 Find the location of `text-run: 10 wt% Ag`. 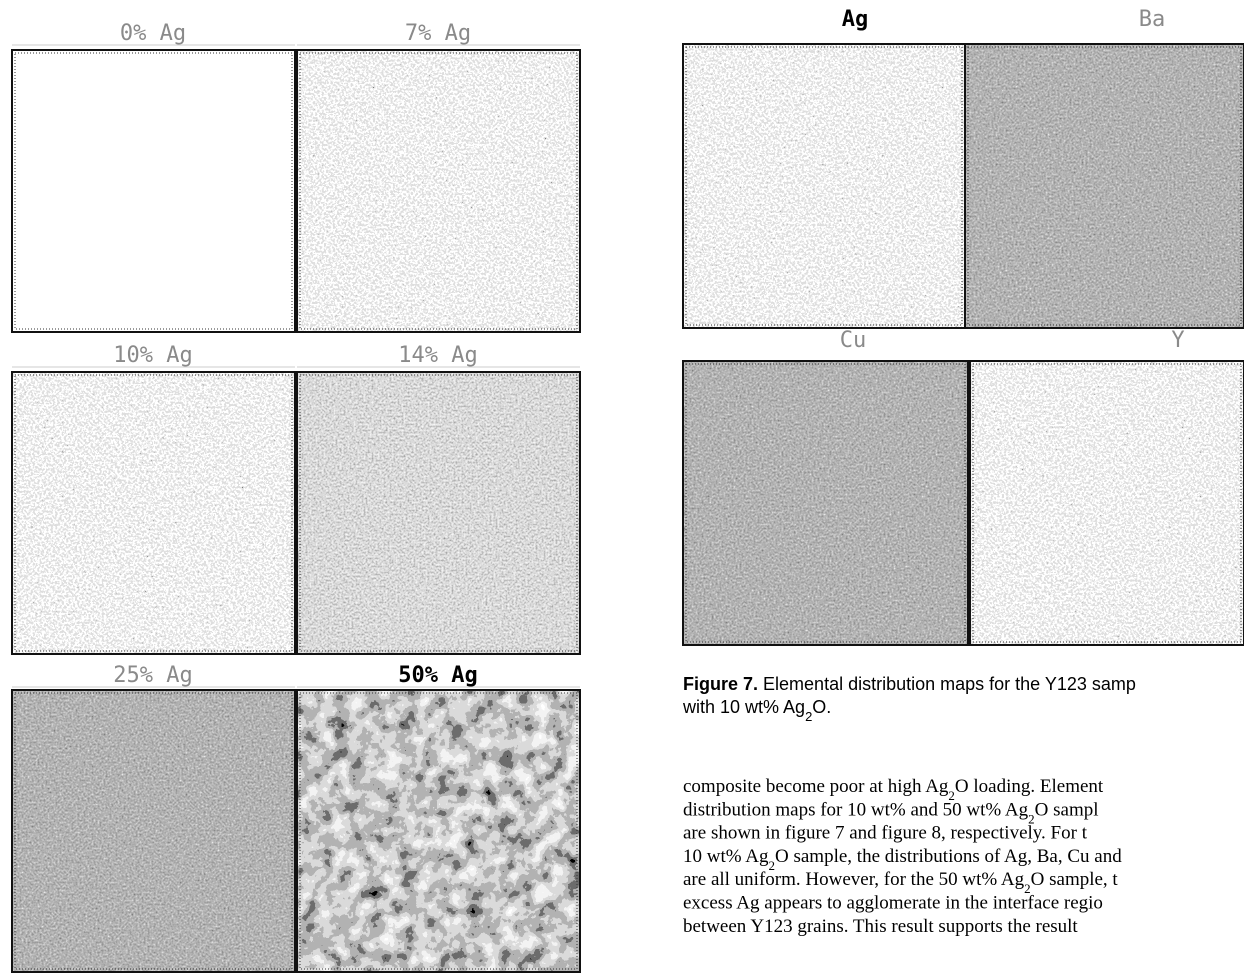

text-run: 10 wt% Ag is located at coordinates (726, 856).